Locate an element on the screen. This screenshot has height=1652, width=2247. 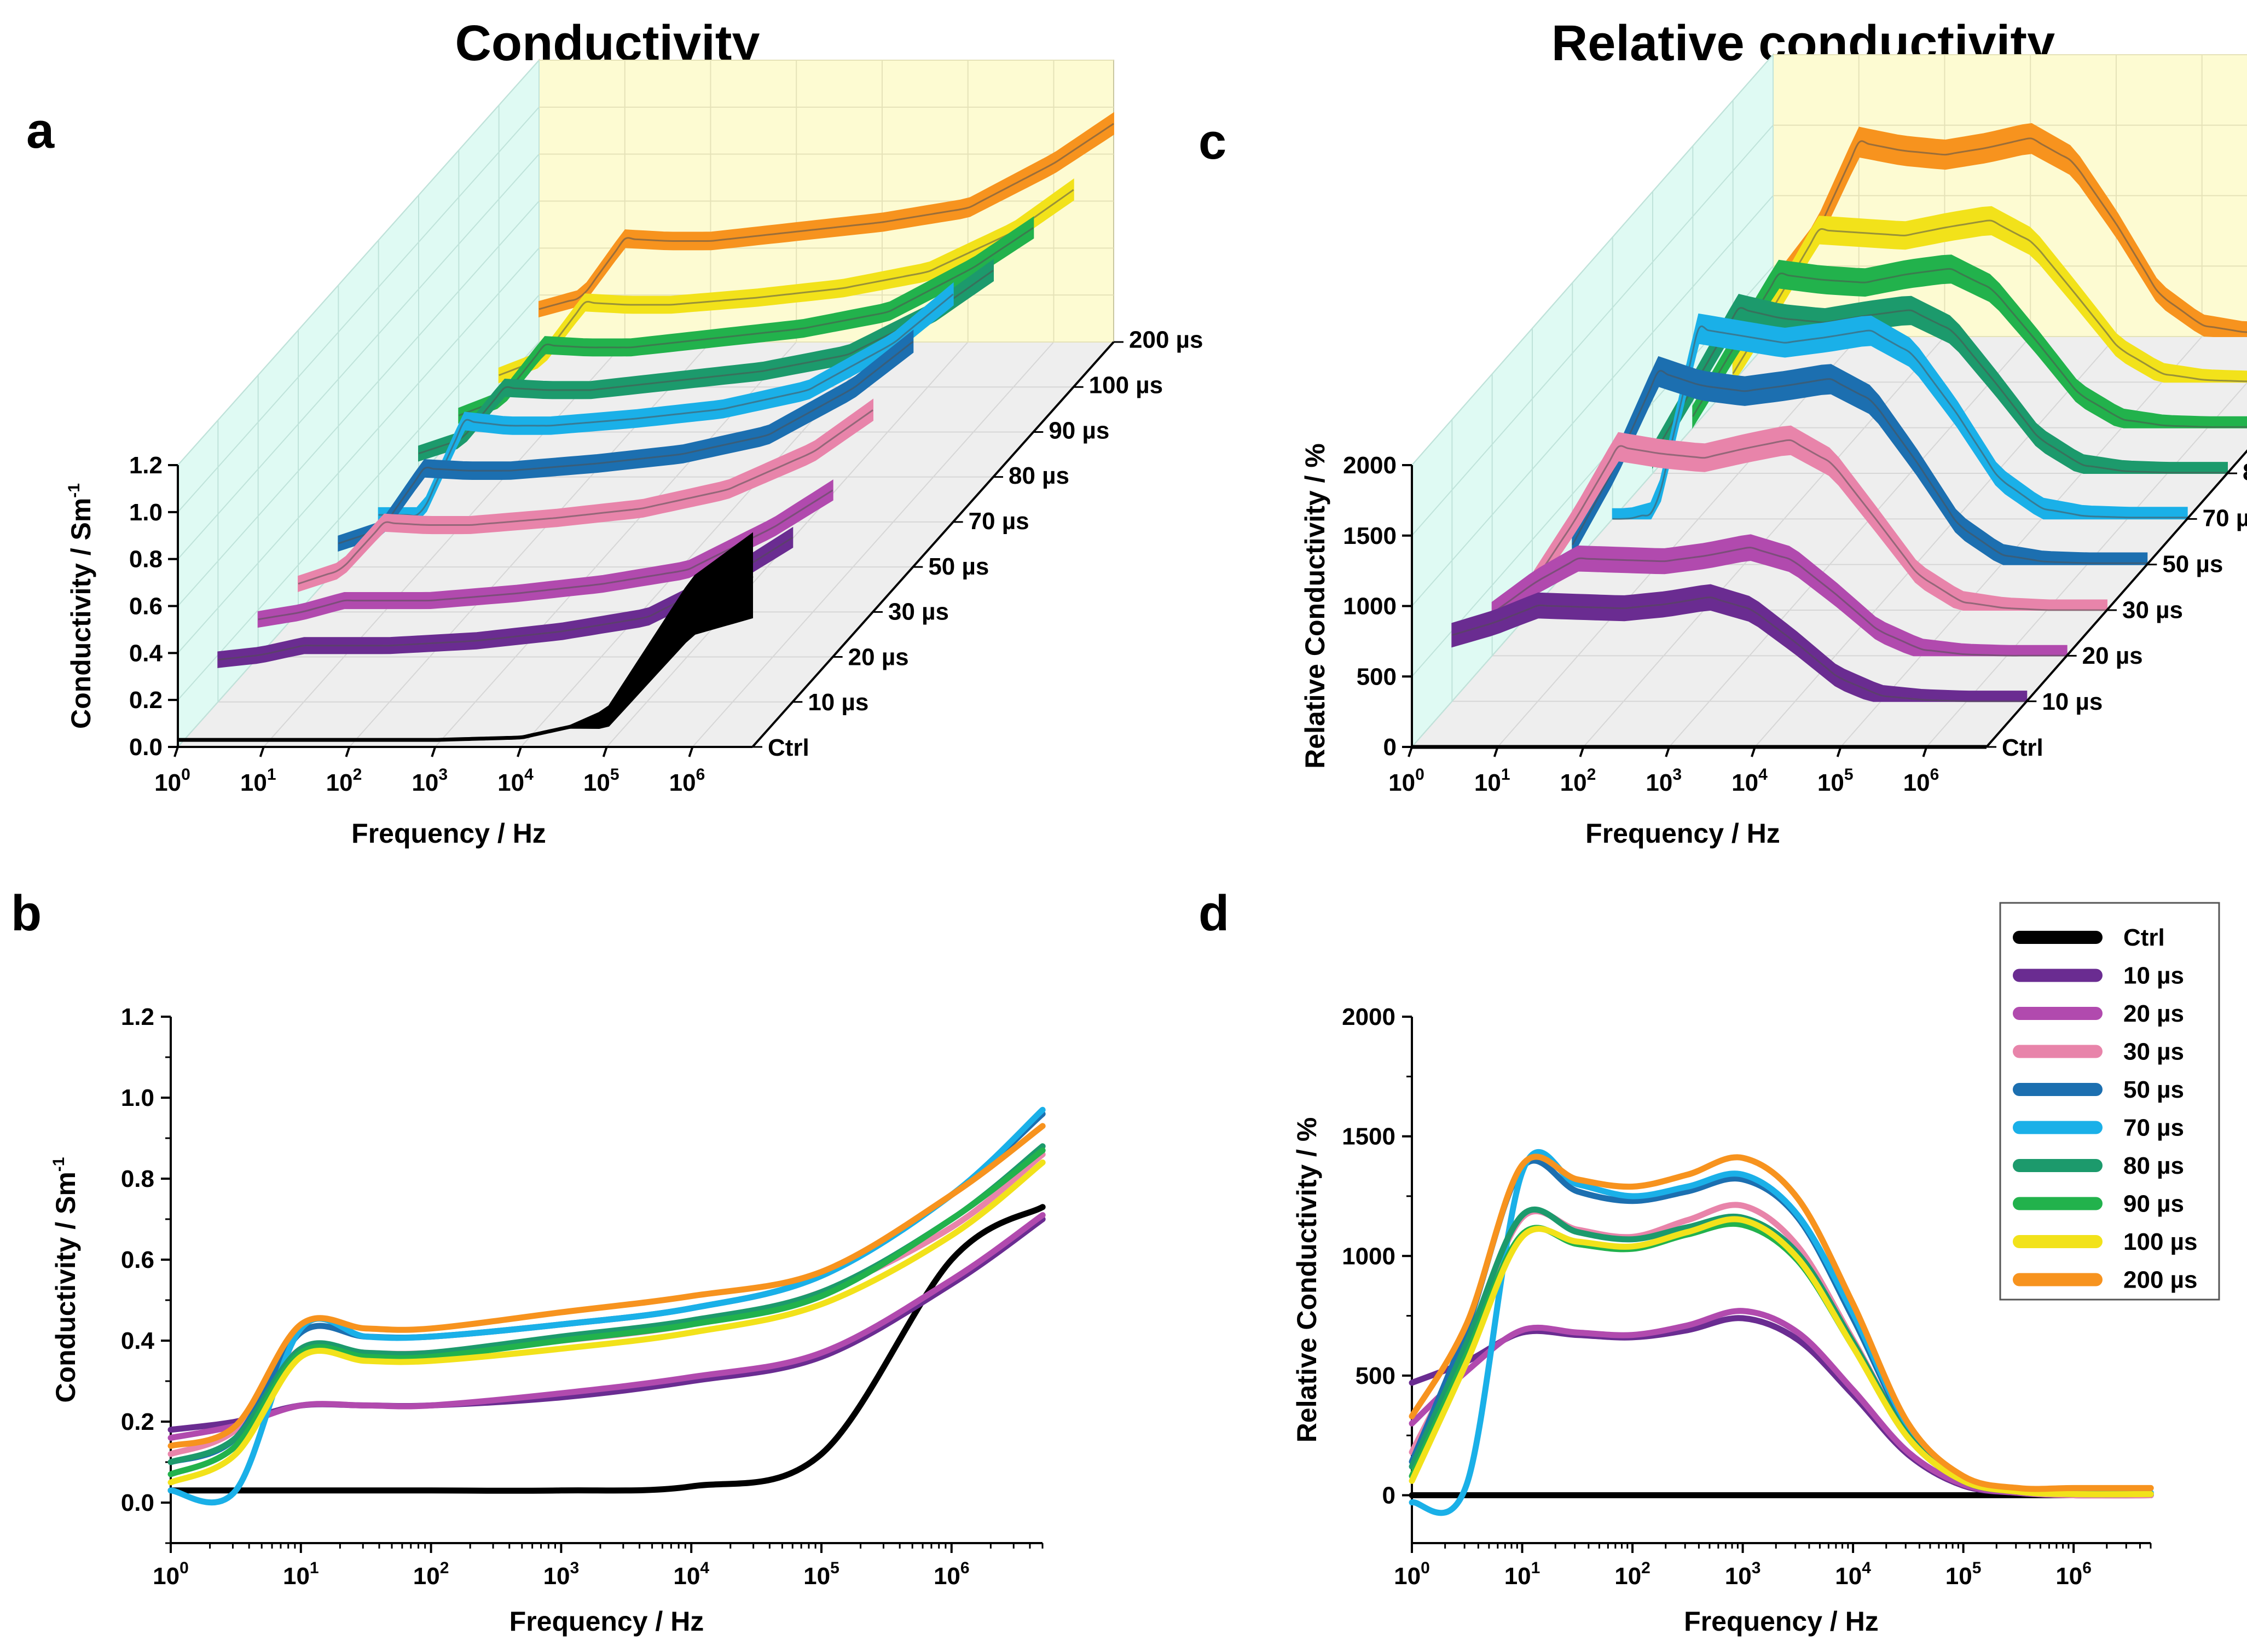
c-x-tick-label: 10⁶ is located at coordinates (1921, 781).